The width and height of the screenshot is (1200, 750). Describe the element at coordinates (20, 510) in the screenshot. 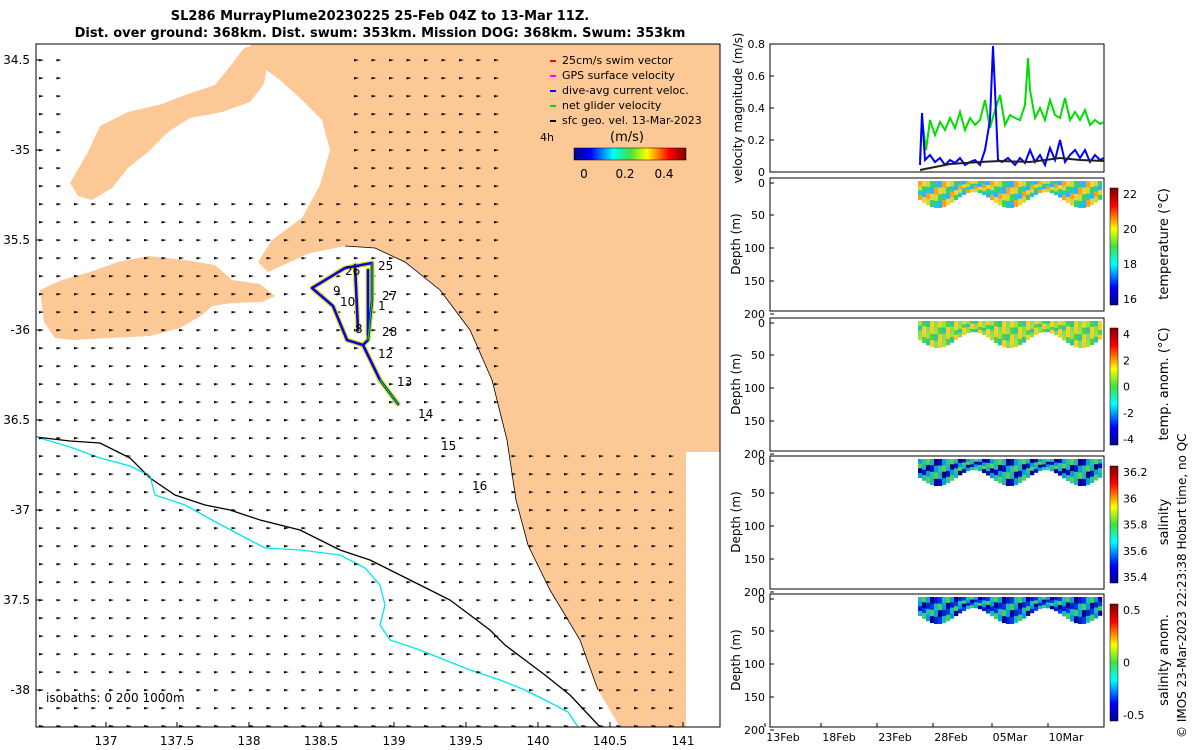

I see `lat-tick-label: -37` at that location.